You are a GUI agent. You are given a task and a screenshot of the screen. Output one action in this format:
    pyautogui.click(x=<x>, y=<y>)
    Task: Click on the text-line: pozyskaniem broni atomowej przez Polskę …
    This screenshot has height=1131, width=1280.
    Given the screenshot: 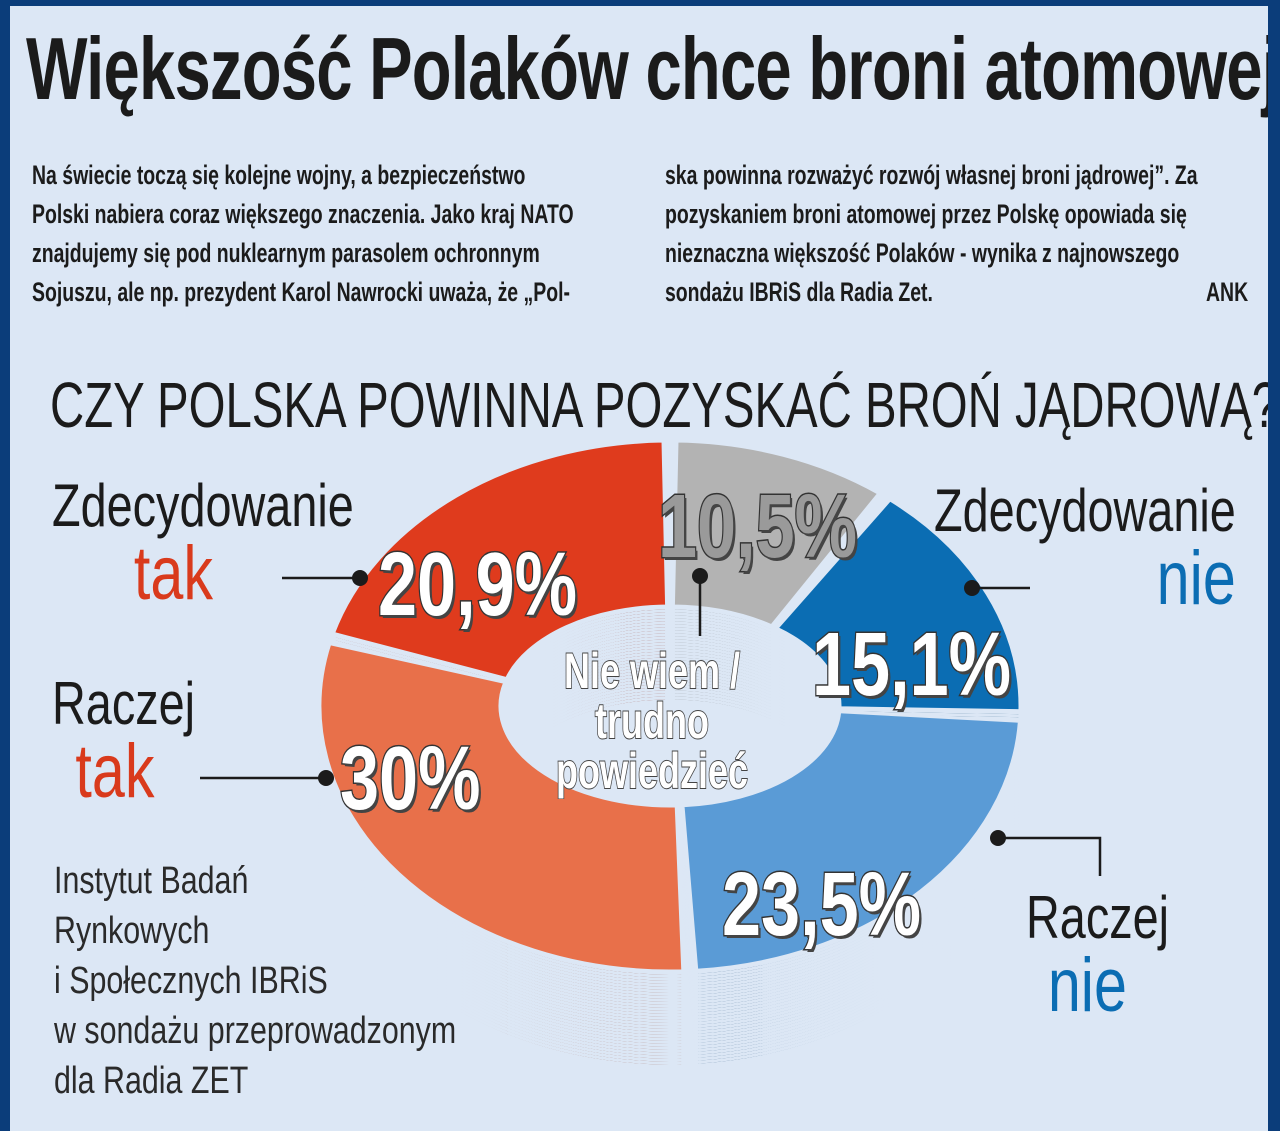 What is the action you would take?
    pyautogui.click(x=926, y=214)
    